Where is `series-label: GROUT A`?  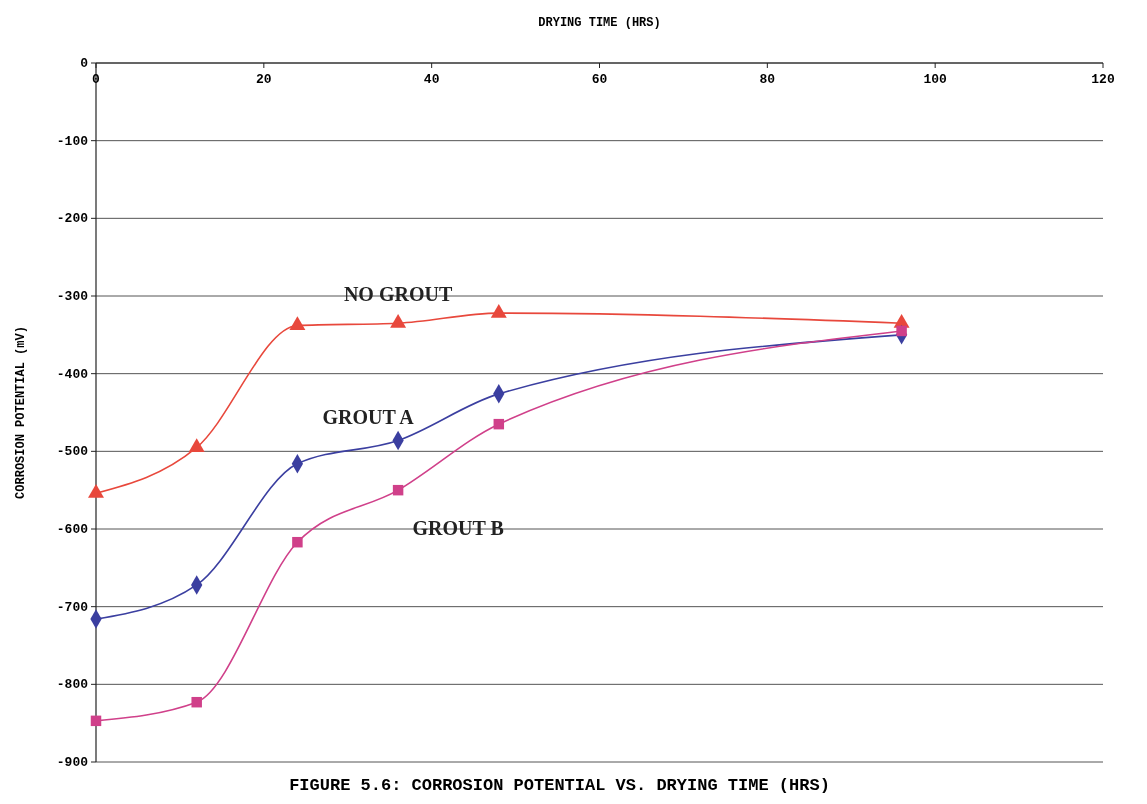 series-label: GROUT A is located at coordinates (368, 417).